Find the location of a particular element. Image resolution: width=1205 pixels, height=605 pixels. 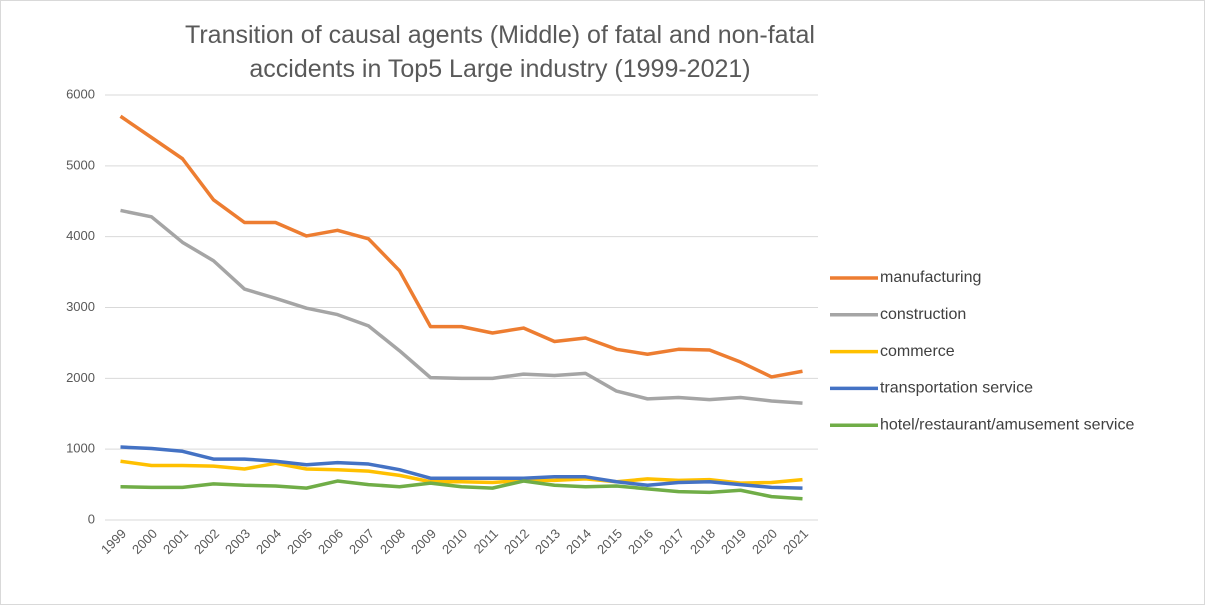

legend-label: commerce is located at coordinates (917, 351).